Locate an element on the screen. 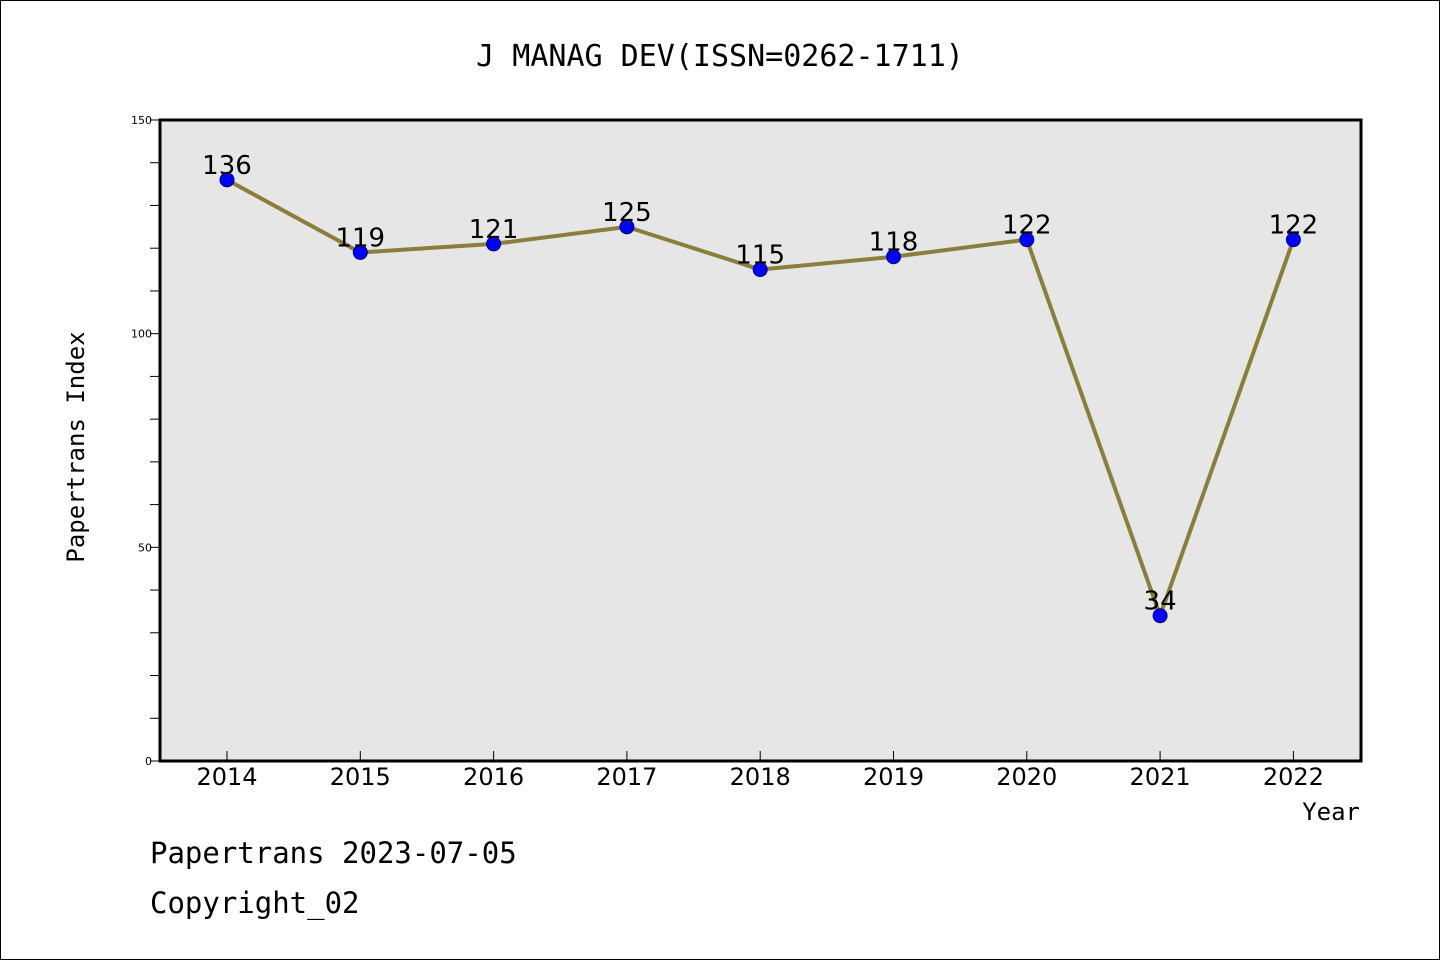 The width and height of the screenshot is (1440, 960). footer-copyright: Copyright_02 is located at coordinates (255, 903).